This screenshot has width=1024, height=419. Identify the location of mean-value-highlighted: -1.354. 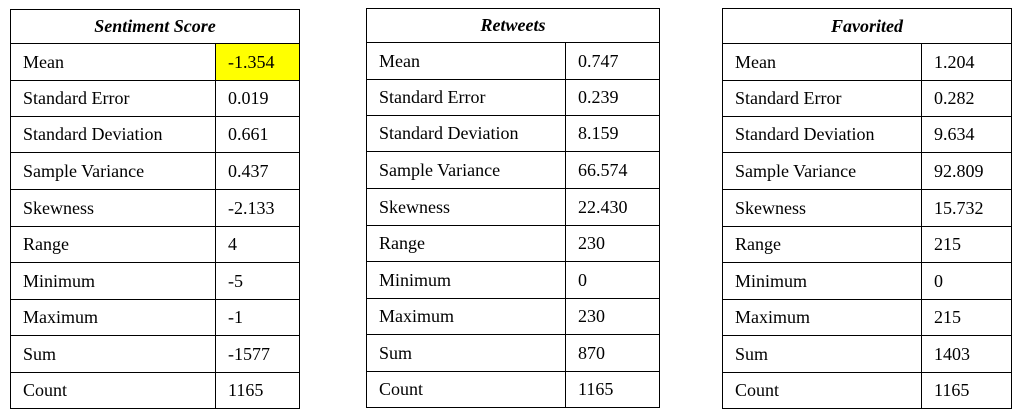
(257, 62).